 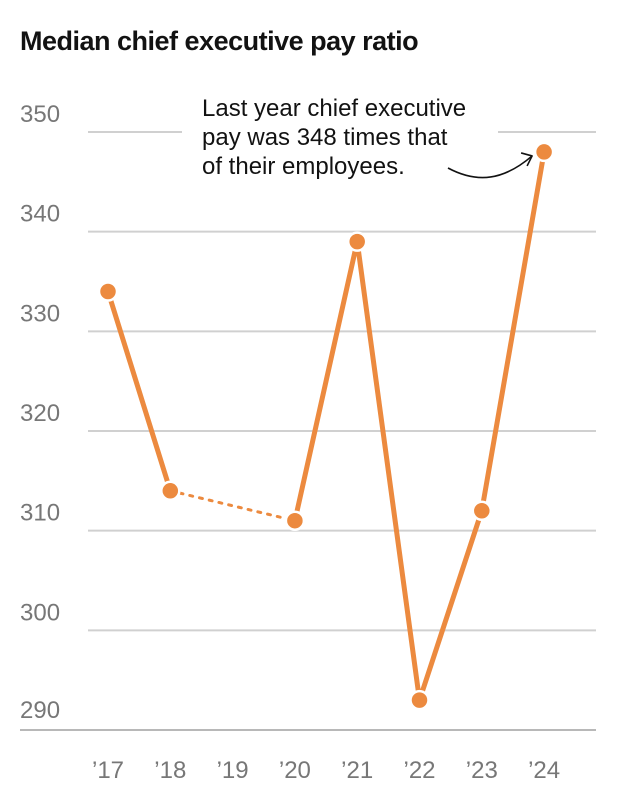 What do you see at coordinates (232, 506) in the screenshot?
I see `gap-bridge-dotted` at bounding box center [232, 506].